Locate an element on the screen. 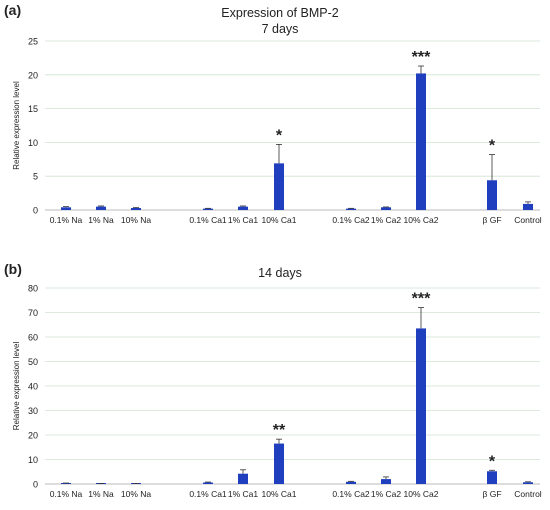  y-tick-label: 60 is located at coordinates (33, 338).